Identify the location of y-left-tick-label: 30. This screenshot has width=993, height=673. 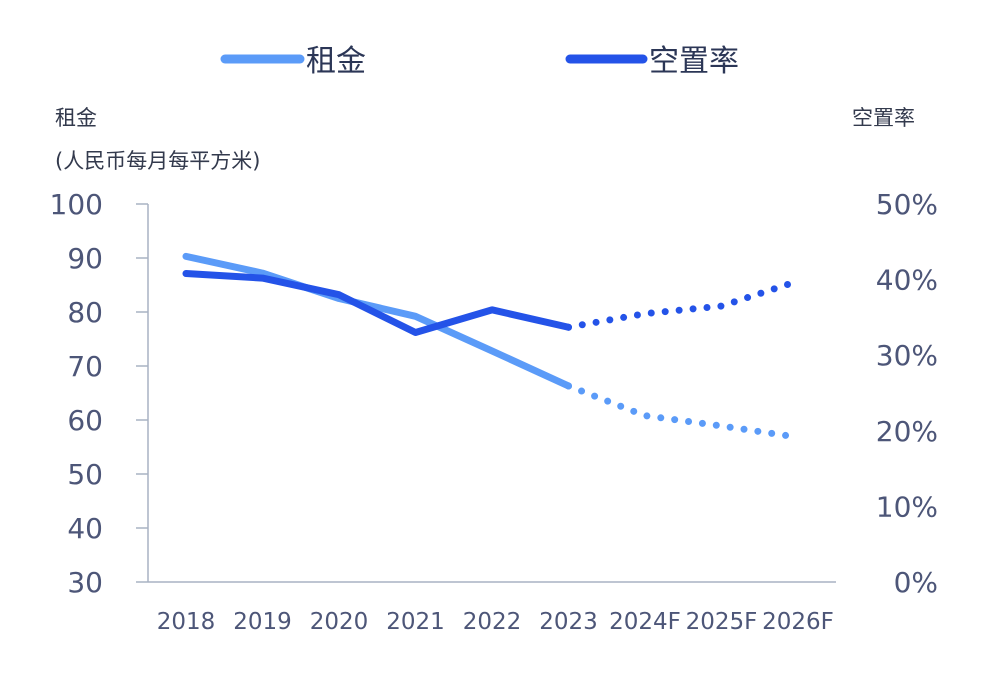
(85, 582).